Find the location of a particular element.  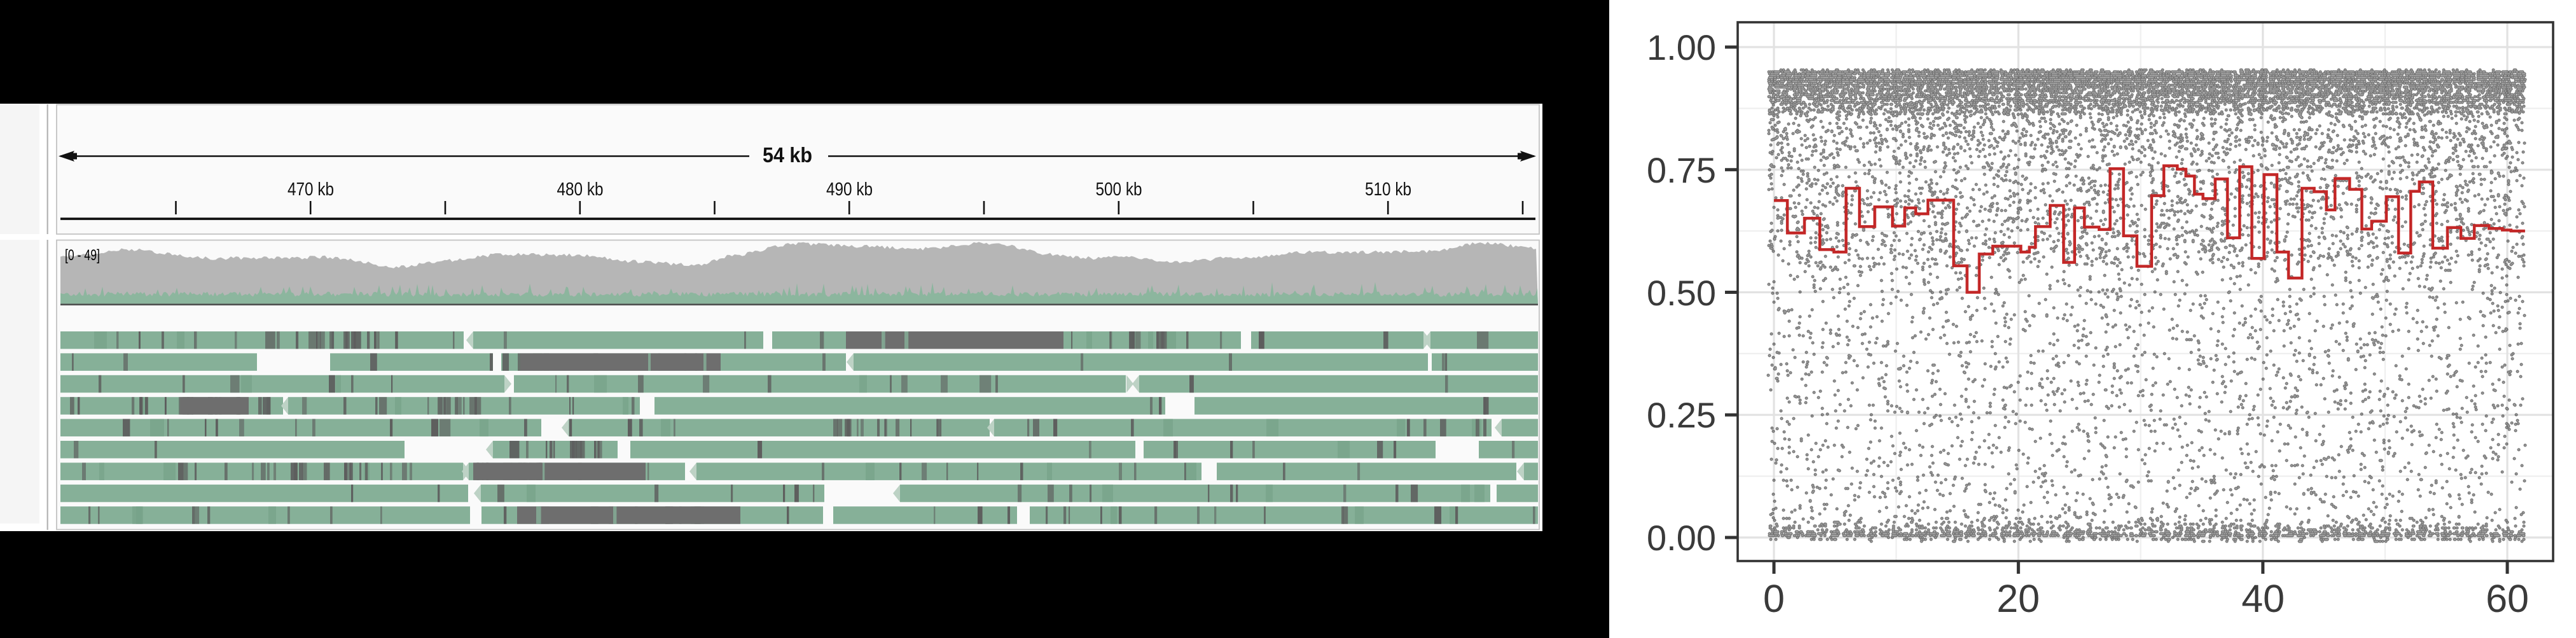

svg-text: 0.75 is located at coordinates (1681, 170).